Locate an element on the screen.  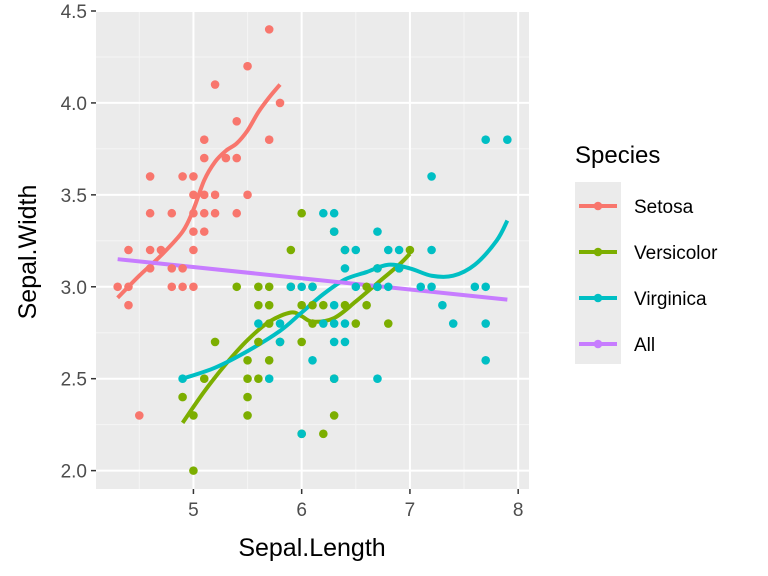
y-axis-title: Sepal.Width is located at coordinates (28, 252).